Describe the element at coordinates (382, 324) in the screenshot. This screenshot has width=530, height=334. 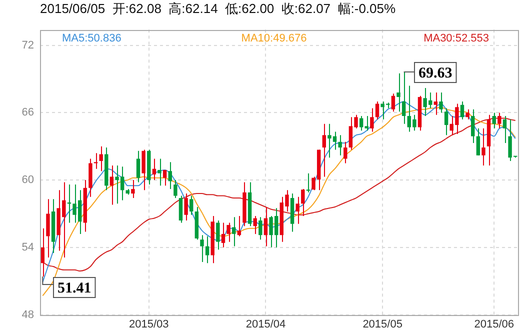
I see `x-tick-label: 2015/05` at that location.